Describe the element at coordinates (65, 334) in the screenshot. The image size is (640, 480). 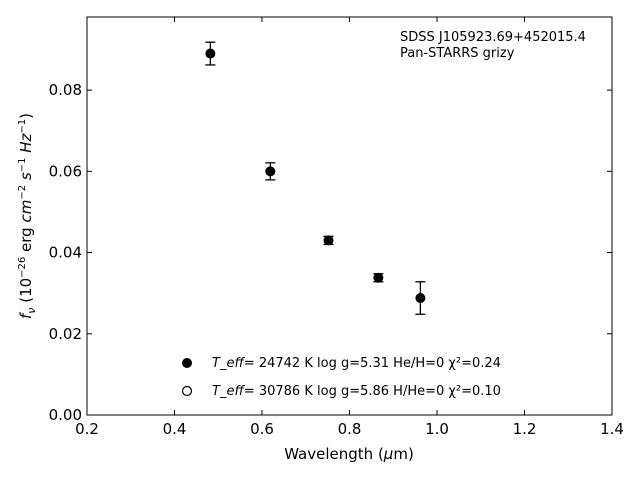
I see `y-tick-label: 0.02` at that location.